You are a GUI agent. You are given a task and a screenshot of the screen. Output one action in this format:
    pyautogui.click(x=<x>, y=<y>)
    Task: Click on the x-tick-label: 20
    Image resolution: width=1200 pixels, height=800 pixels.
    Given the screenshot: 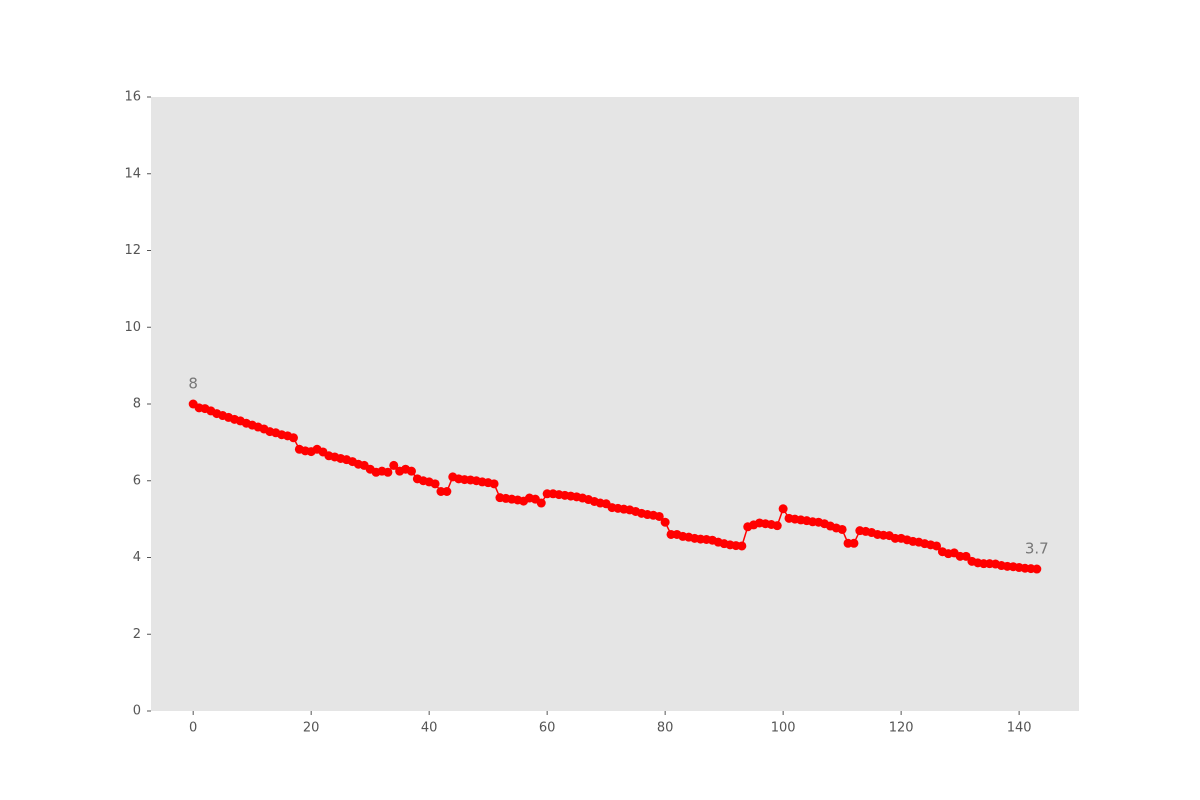 What is the action you would take?
    pyautogui.click(x=311, y=728)
    